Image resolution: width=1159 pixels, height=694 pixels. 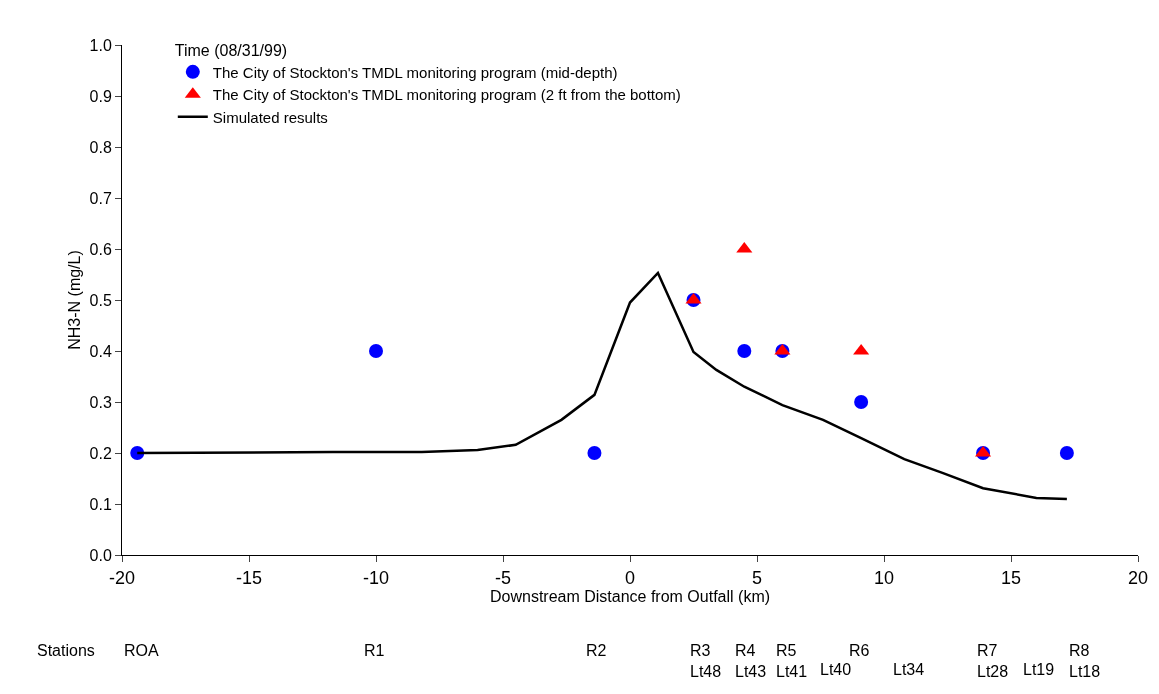 I want to click on y-tick-label: 0.4, so click(x=100, y=351).